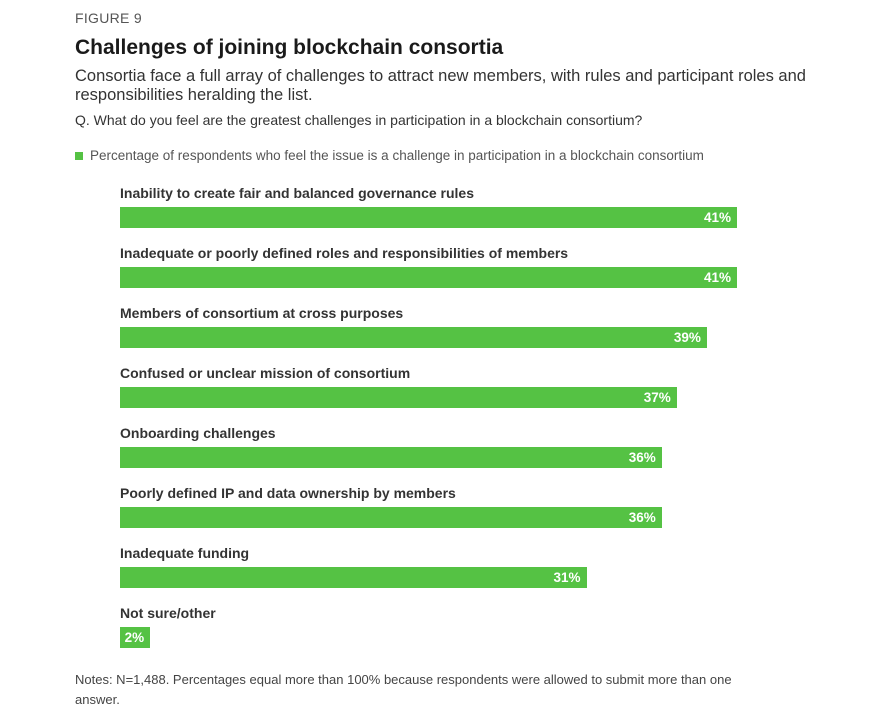 The image size is (869, 715). Describe the element at coordinates (185, 553) in the screenshot. I see `category-label: Inadequate funding` at that location.